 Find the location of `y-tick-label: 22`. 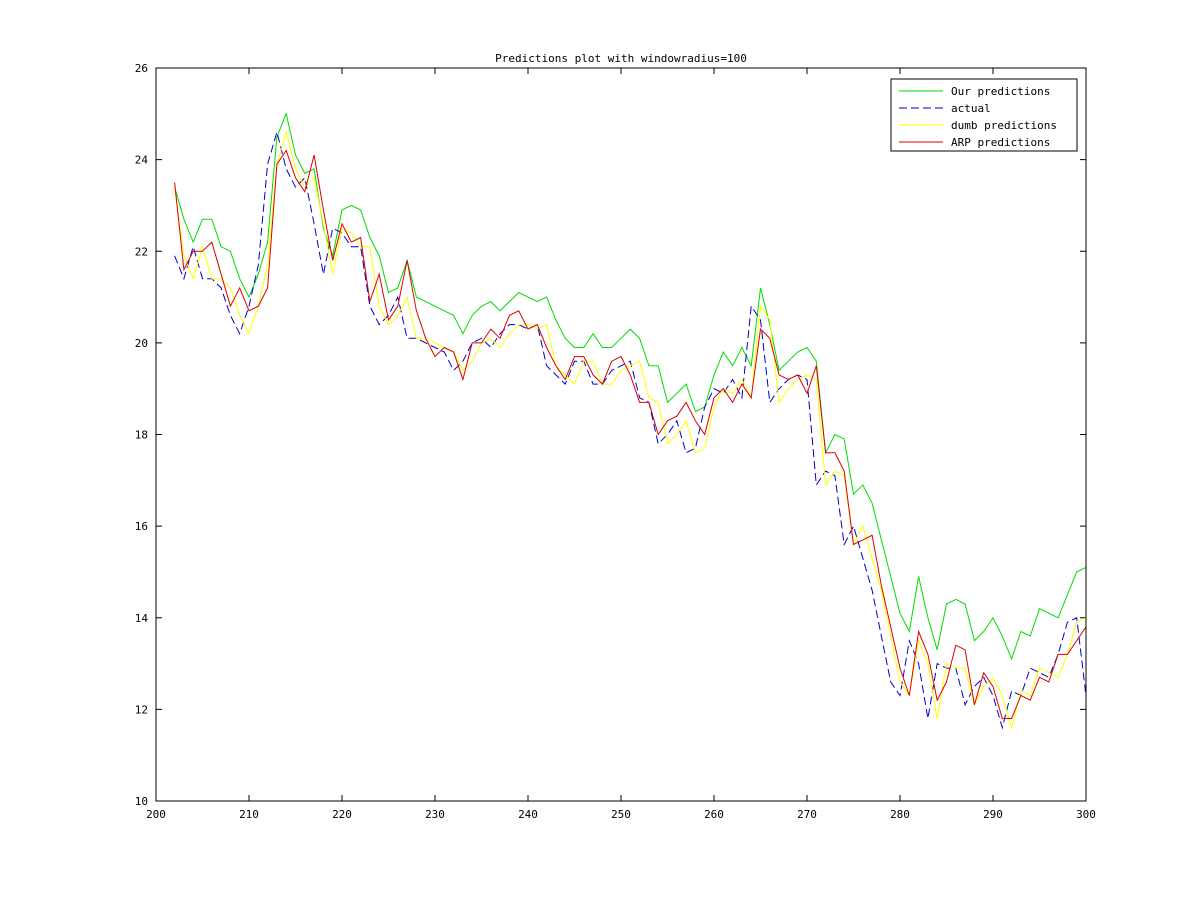

y-tick-label: 22 is located at coordinates (141, 251).